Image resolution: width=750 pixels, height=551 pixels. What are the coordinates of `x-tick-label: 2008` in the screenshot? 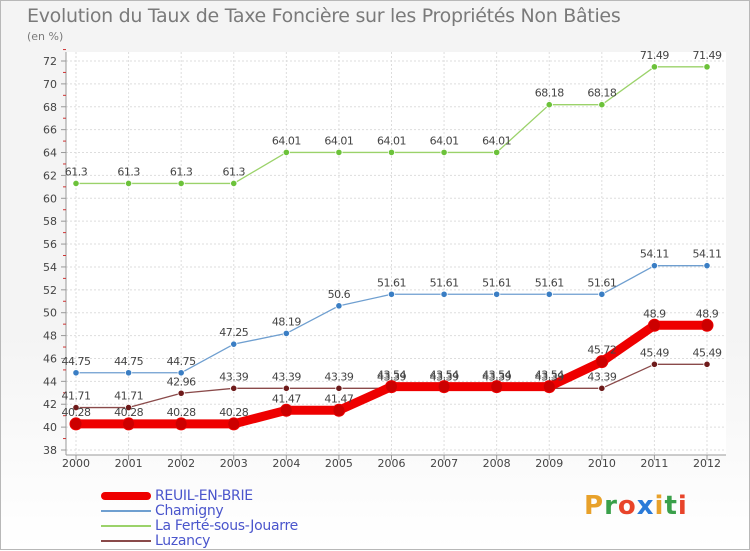 It's located at (497, 463).